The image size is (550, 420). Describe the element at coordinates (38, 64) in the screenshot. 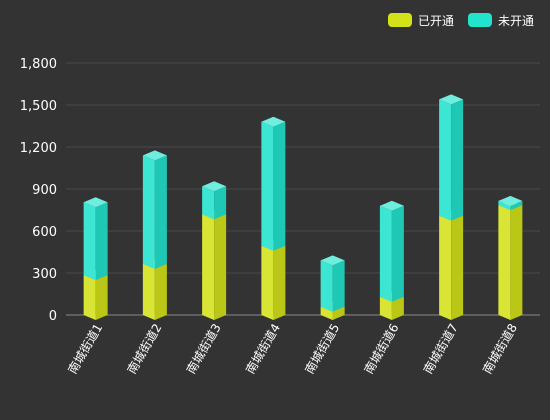

I see `y-tick-label: 1,800` at that location.